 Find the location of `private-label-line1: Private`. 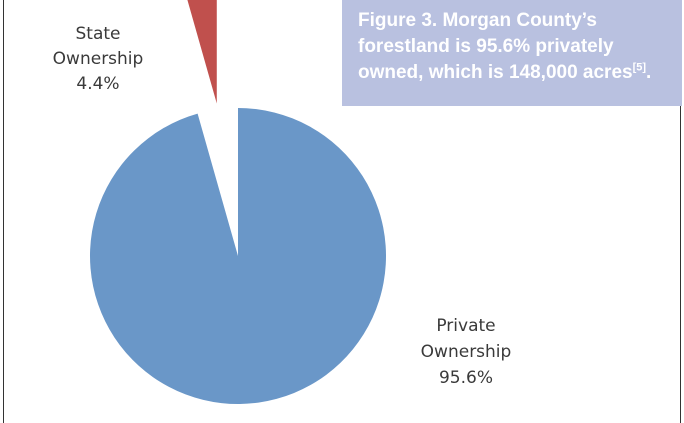

private-label-line1: Private is located at coordinates (465, 326).